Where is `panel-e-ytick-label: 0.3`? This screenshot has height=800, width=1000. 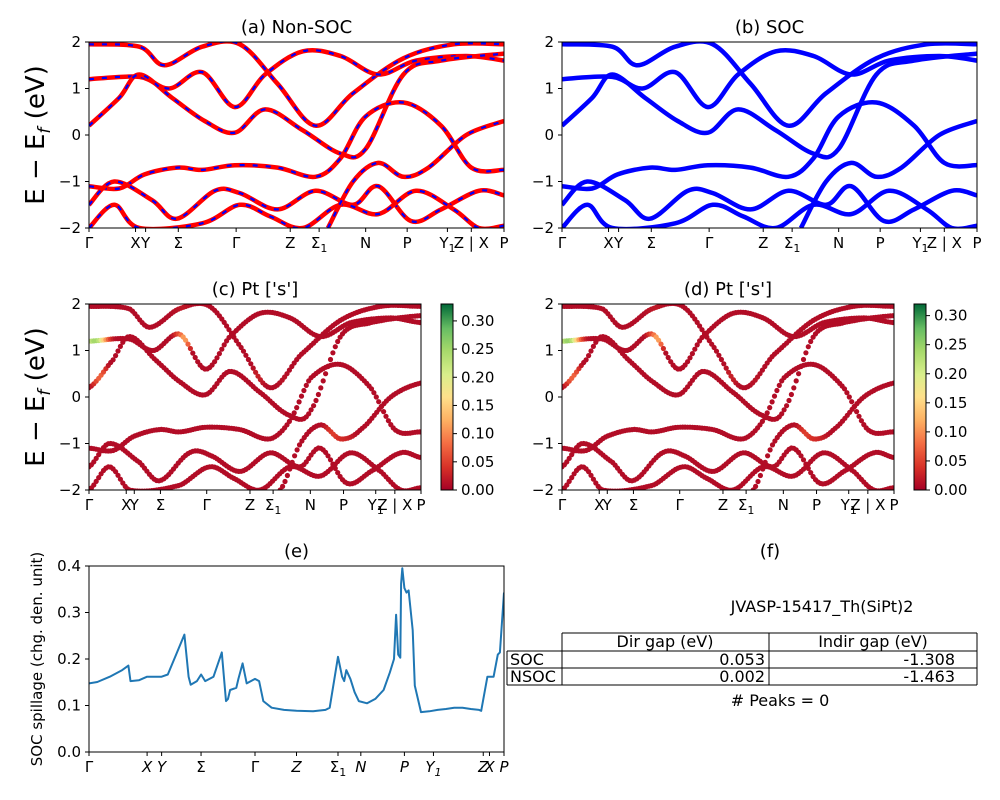
panel-e-ytick-label: 0.3 is located at coordinates (69, 613).